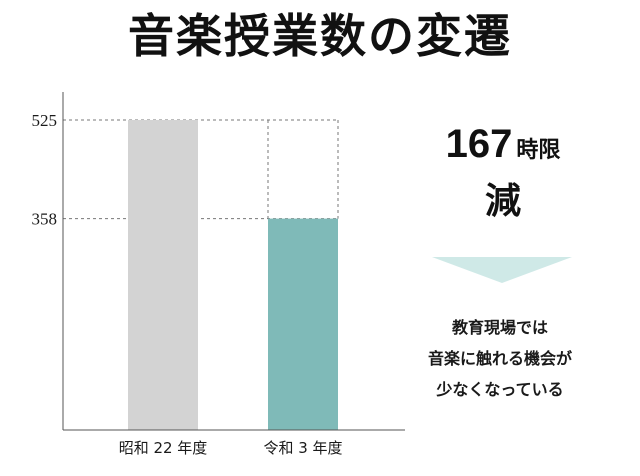 Image resolution: width=640 pixels, height=476 pixels. What do you see at coordinates (302, 448) in the screenshot?
I see `x-tick-label: 令和 3 年度` at bounding box center [302, 448].